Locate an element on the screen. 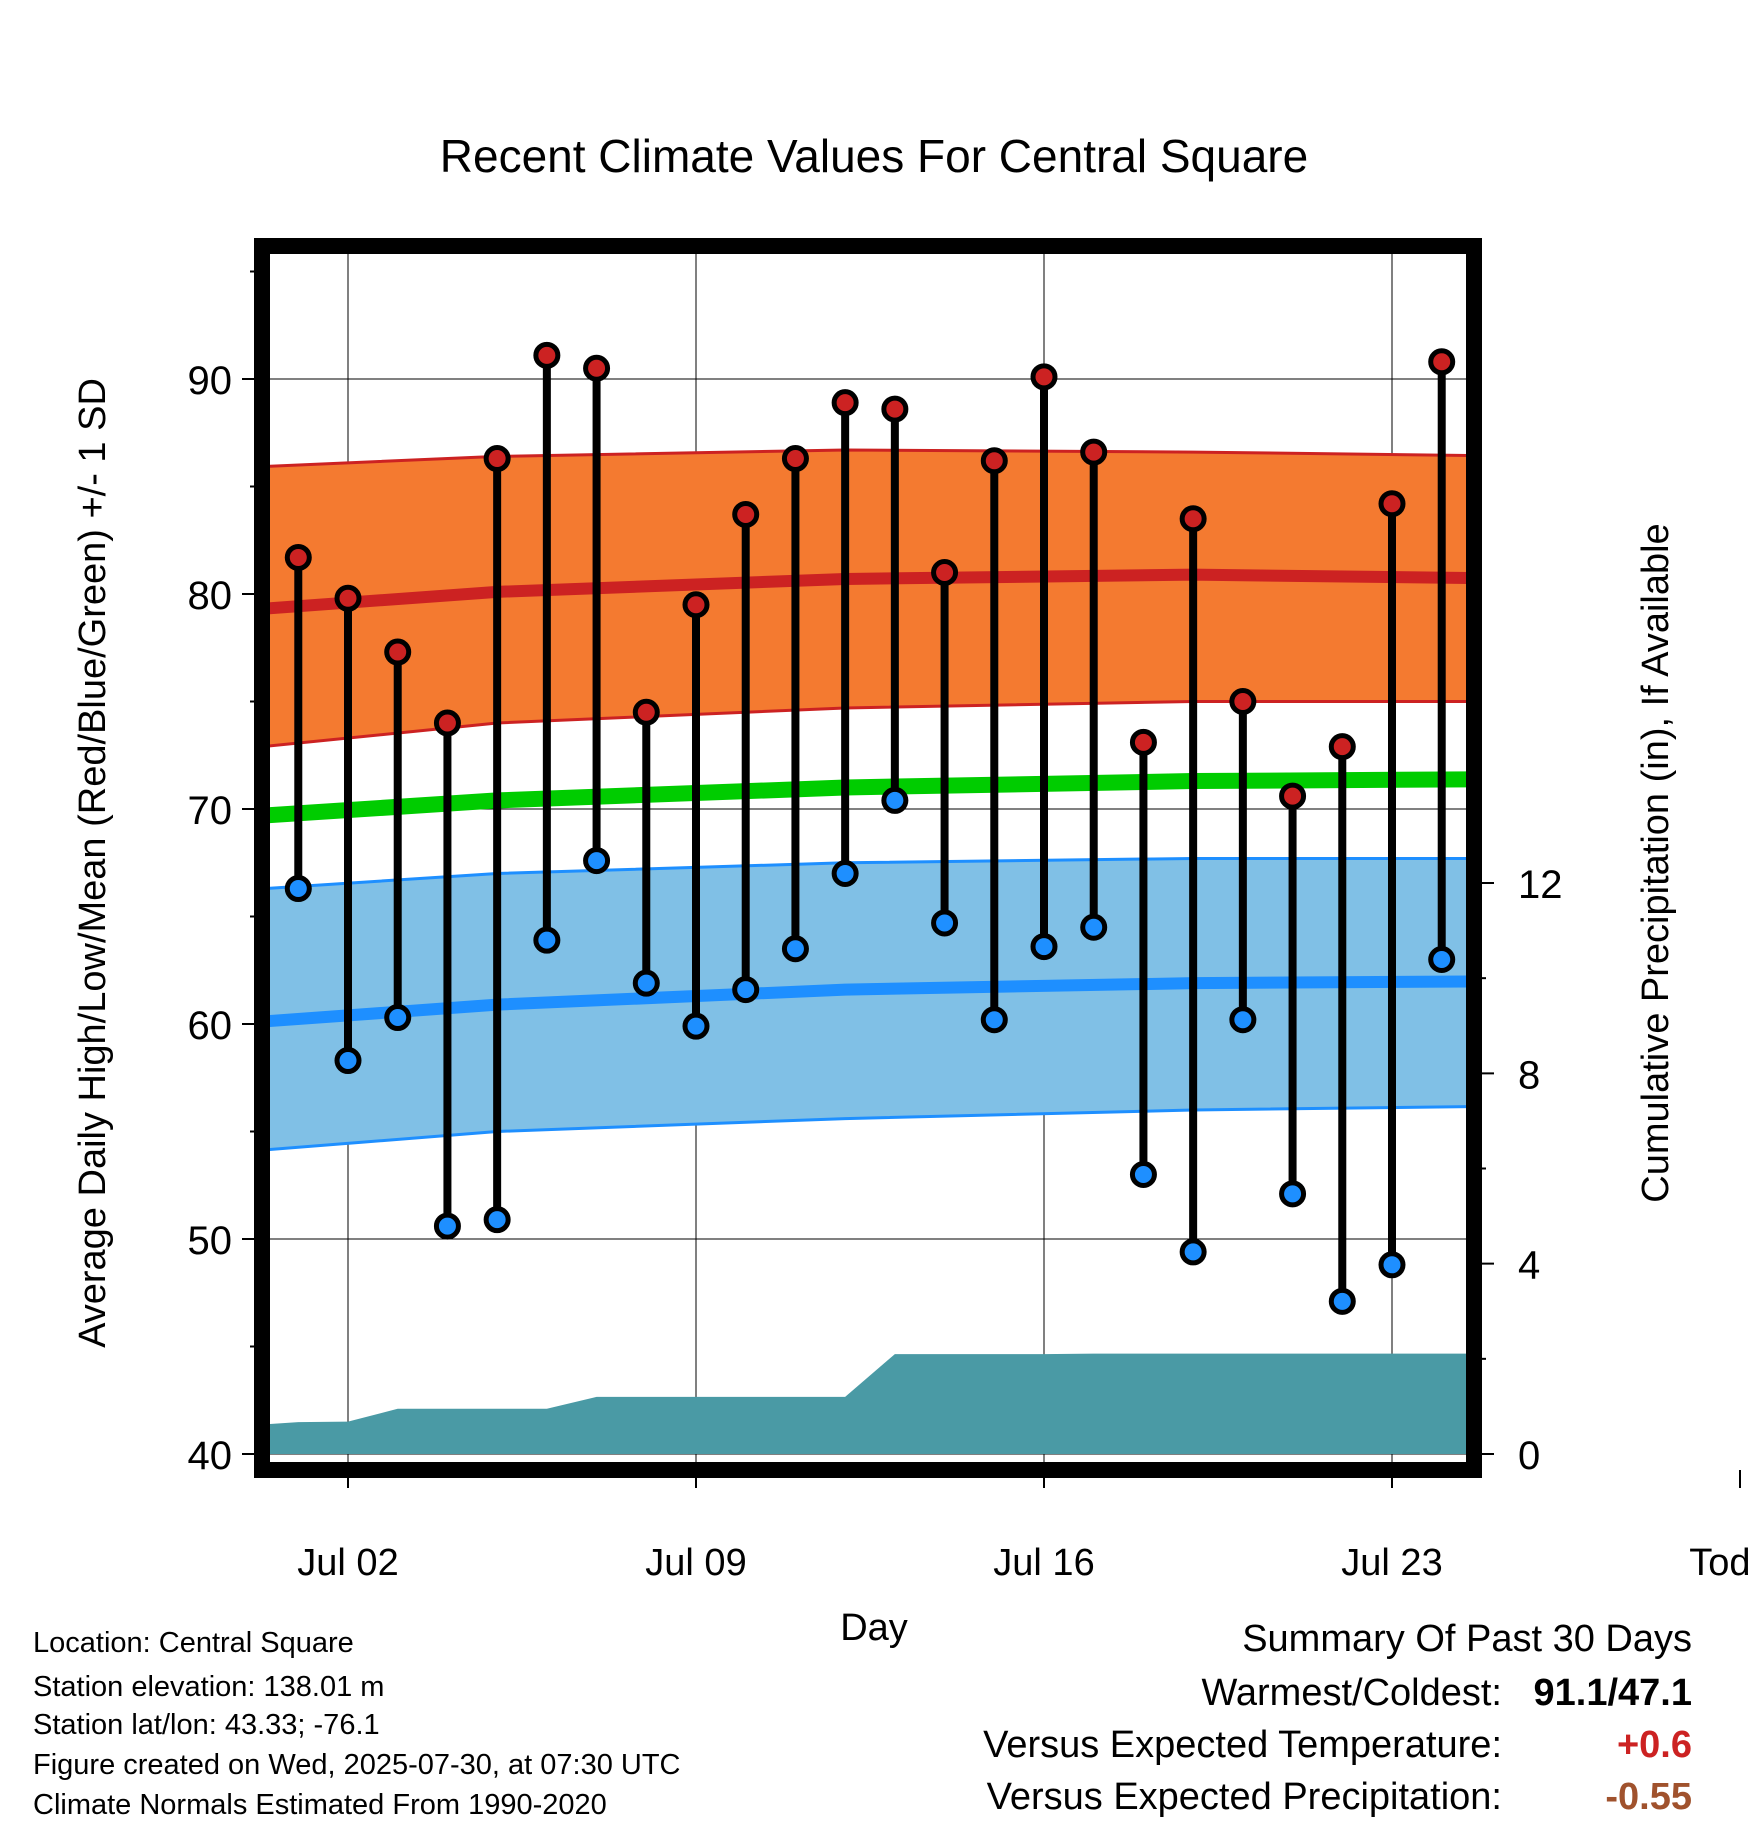  y-tick-label: 70 is located at coordinates (210, 811).